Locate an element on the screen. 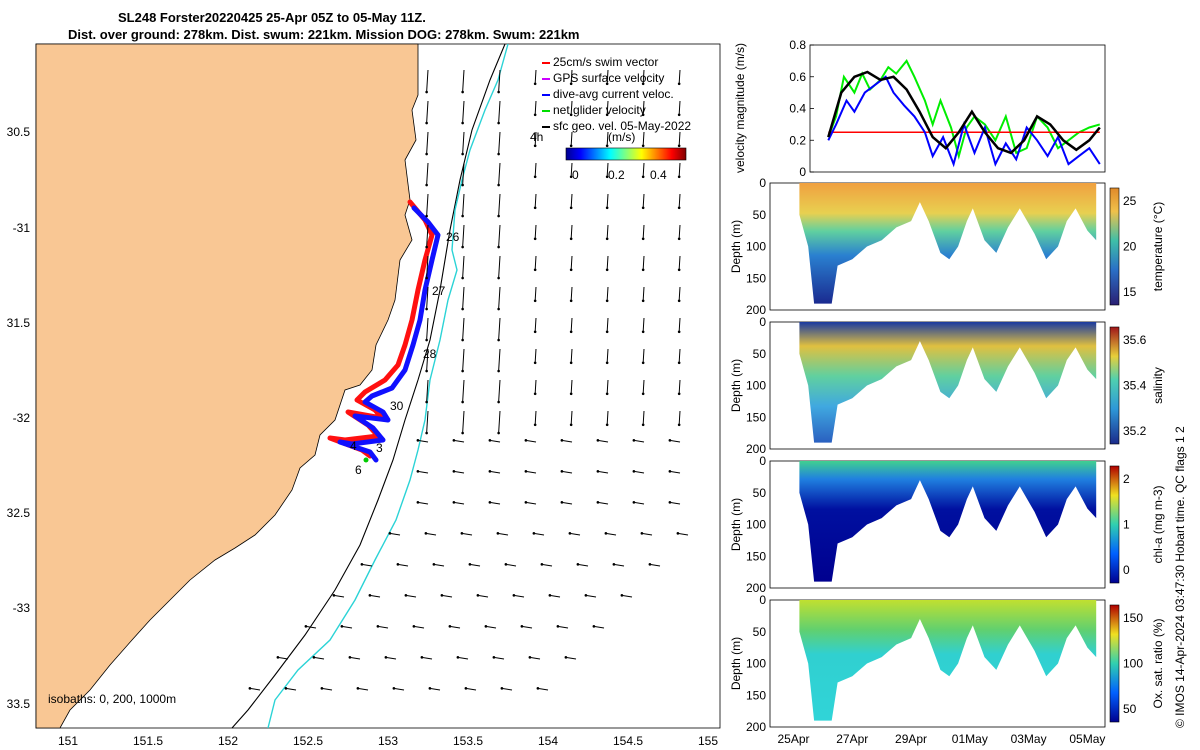  date-tick: 05May is located at coordinates (1087, 739).